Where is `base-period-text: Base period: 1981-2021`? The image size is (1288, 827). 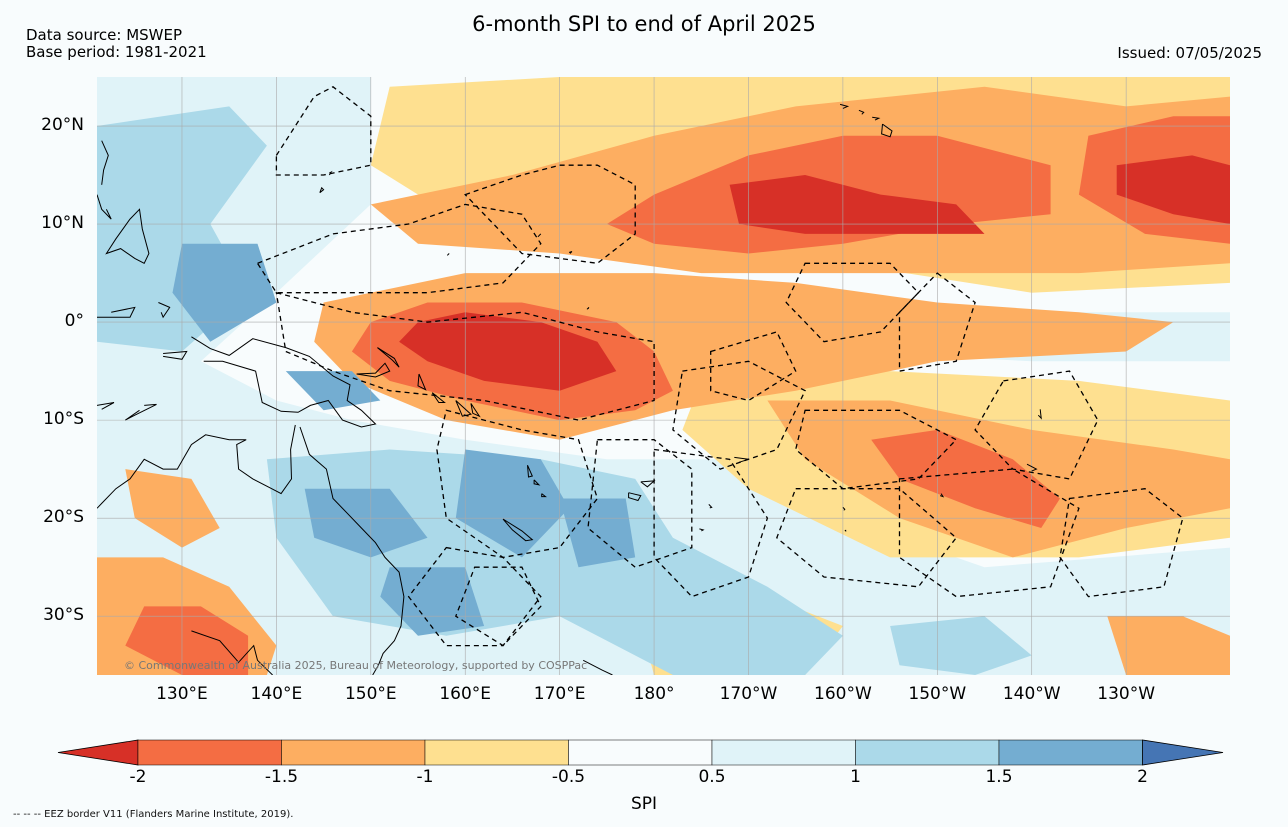
base-period-text: Base period: 1981-2021 is located at coordinates (116, 52).